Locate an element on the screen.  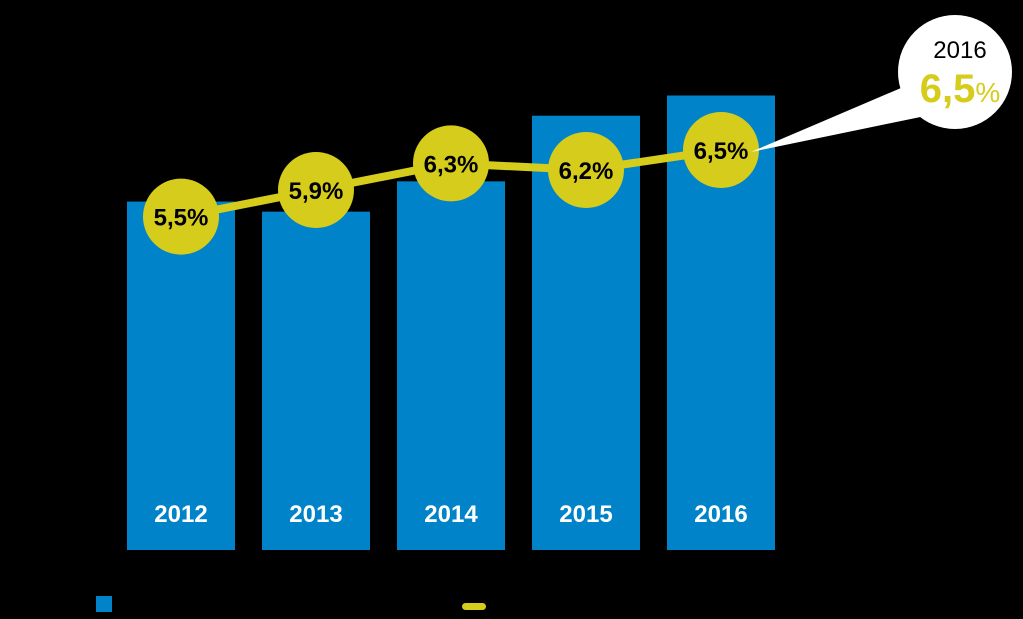
callout-group: 2016 6,5% is located at coordinates (881, 83).